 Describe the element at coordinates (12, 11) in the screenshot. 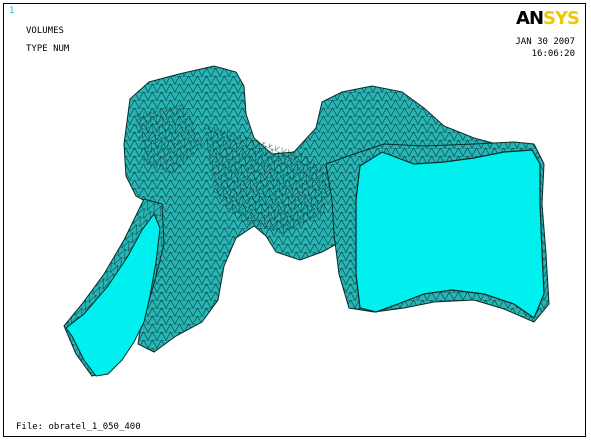

I see `window-number: 1` at that location.